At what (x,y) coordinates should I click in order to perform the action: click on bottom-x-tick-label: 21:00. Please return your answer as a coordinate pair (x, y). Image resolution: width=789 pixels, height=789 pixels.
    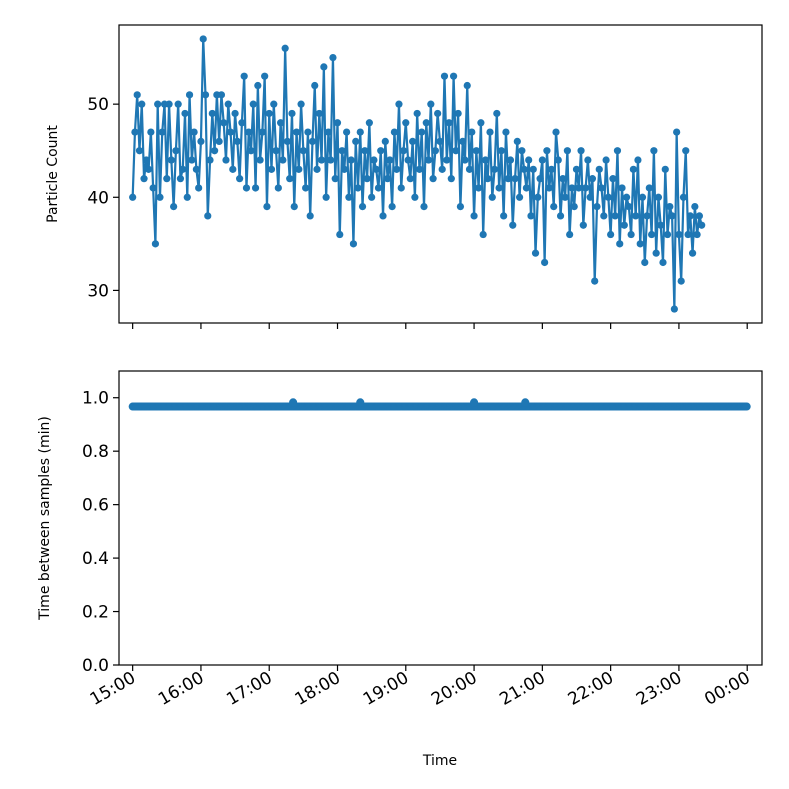
    Looking at the image, I should click on (522, 689).